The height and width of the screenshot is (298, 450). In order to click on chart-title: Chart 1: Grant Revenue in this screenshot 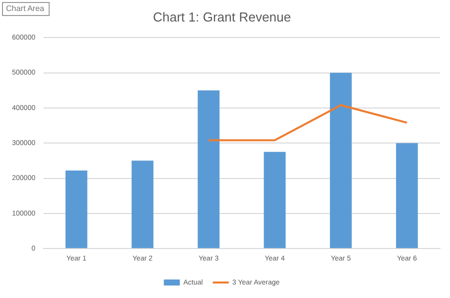, I will do `click(222, 16)`.